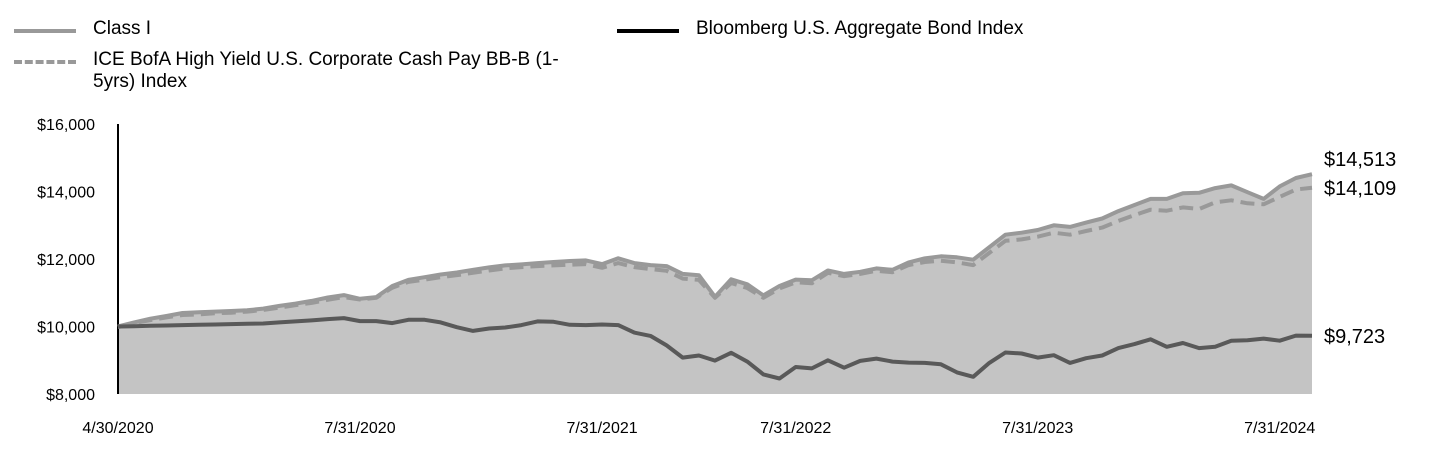  I want to click on x-tick-label: 7/31/2023, so click(1037, 428).